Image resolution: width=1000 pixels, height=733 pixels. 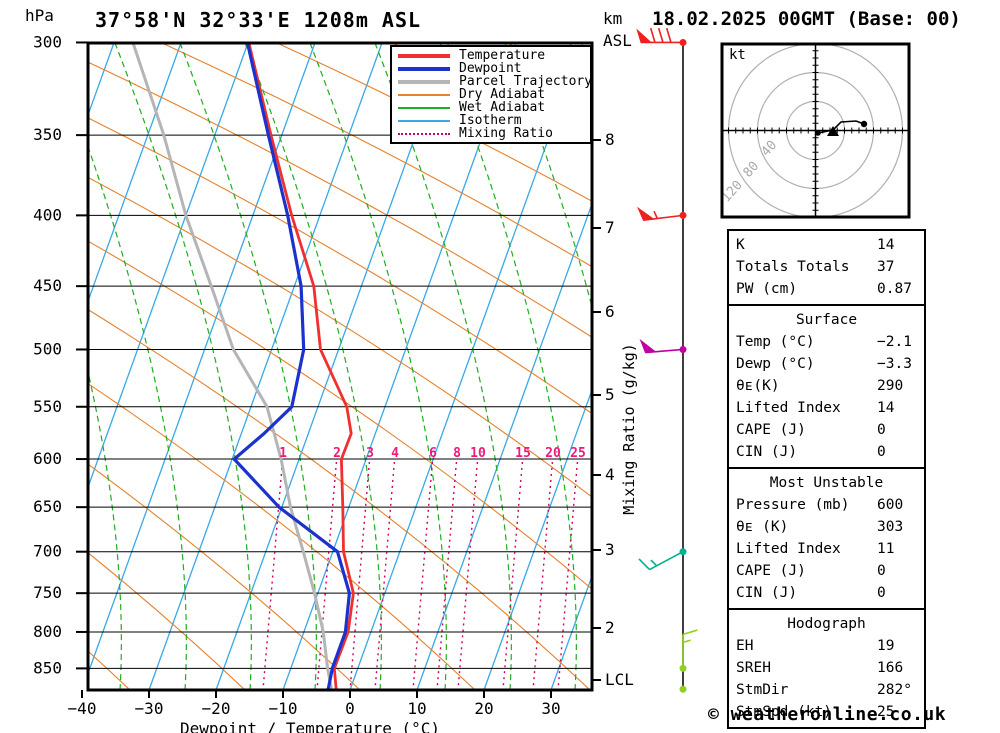 What do you see at coordinates (47, 134) in the screenshot?
I see `svg-text: 350` at bounding box center [47, 134].